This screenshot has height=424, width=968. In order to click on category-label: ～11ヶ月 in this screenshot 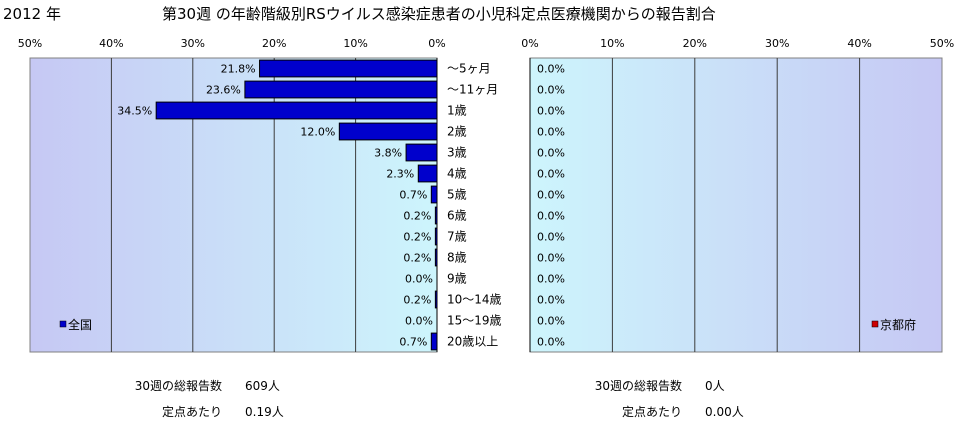, I will do `click(472, 90)`.